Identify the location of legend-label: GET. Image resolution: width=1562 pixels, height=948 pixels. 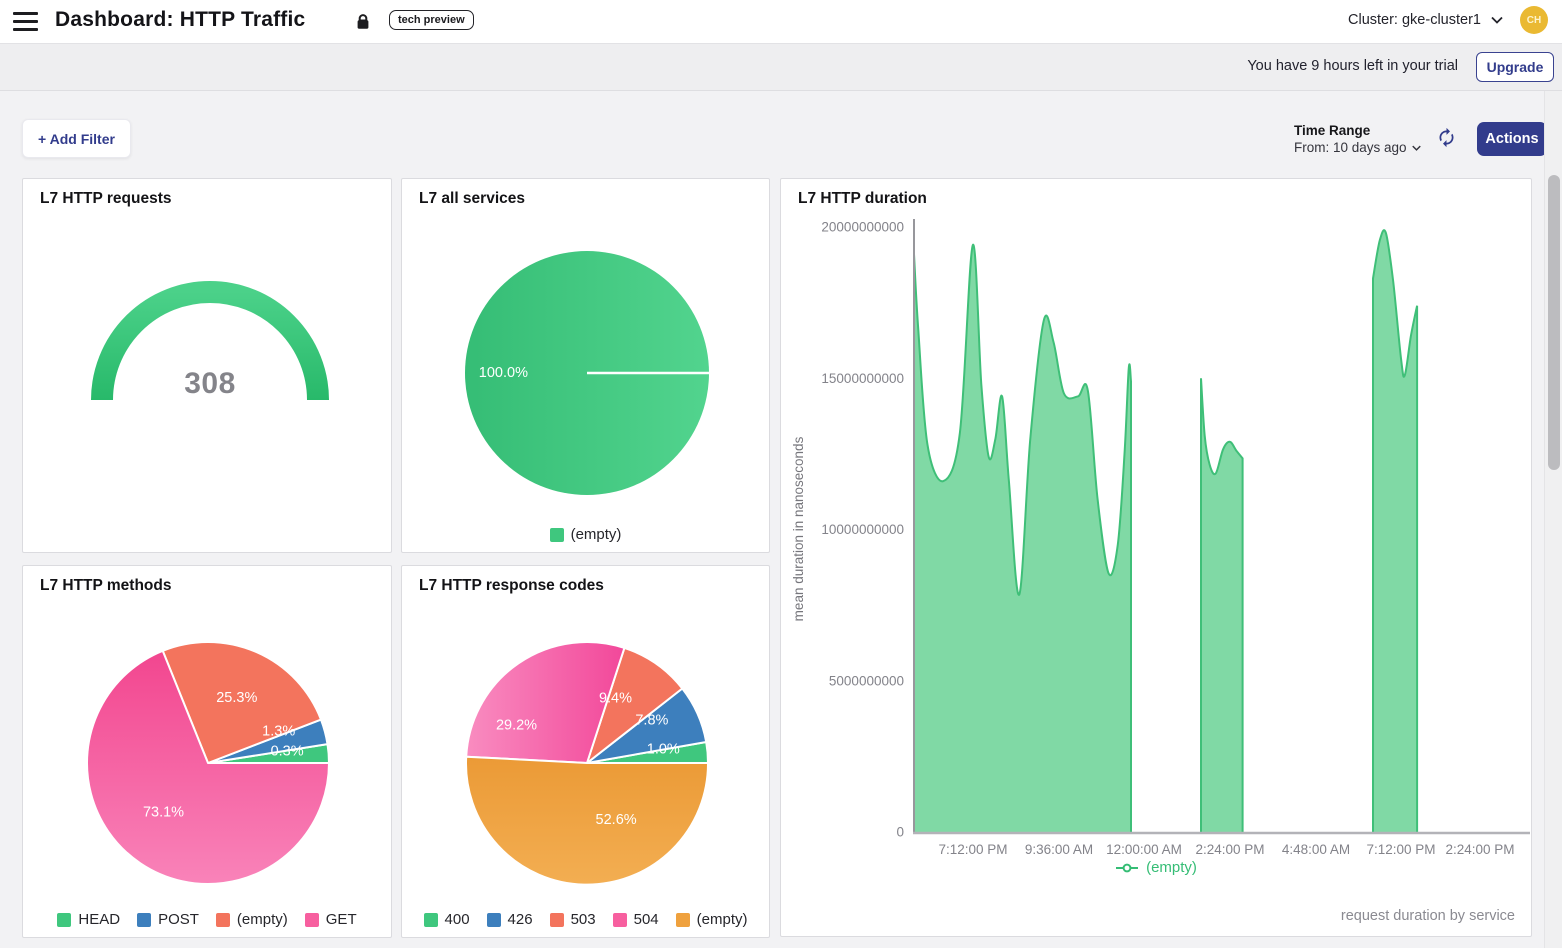
(341, 919).